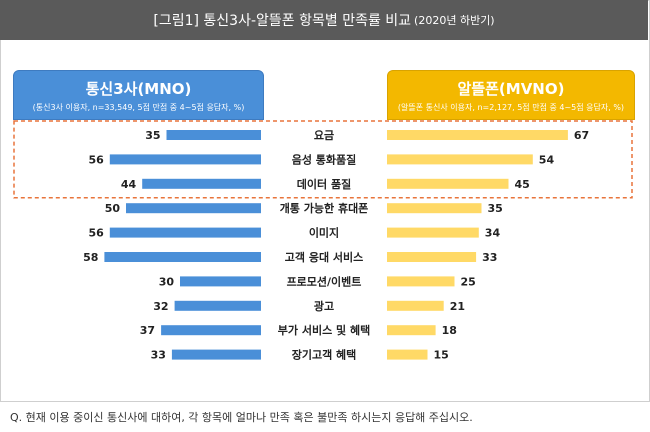 Image resolution: width=650 pixels, height=432 pixels. What do you see at coordinates (113, 208) in the screenshot?
I see `mno-value-label: 50` at bounding box center [113, 208].